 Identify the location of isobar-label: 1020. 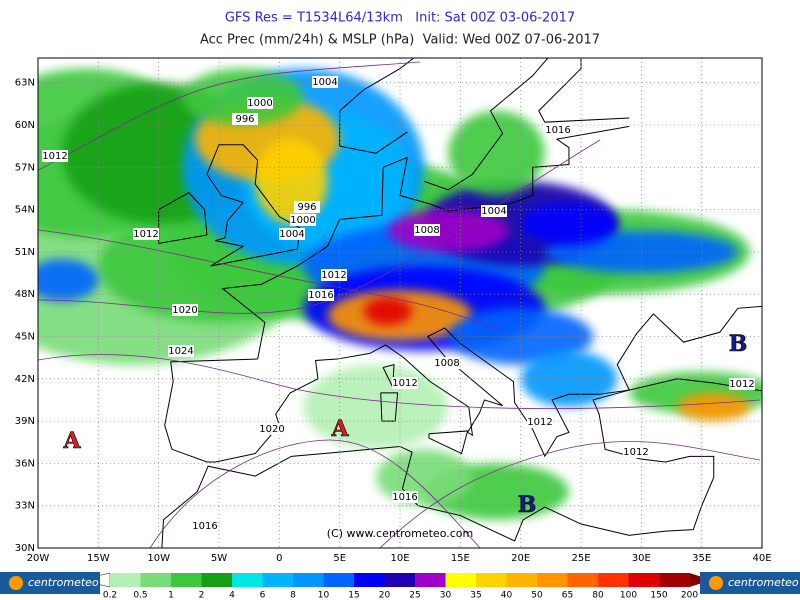
(271, 429).